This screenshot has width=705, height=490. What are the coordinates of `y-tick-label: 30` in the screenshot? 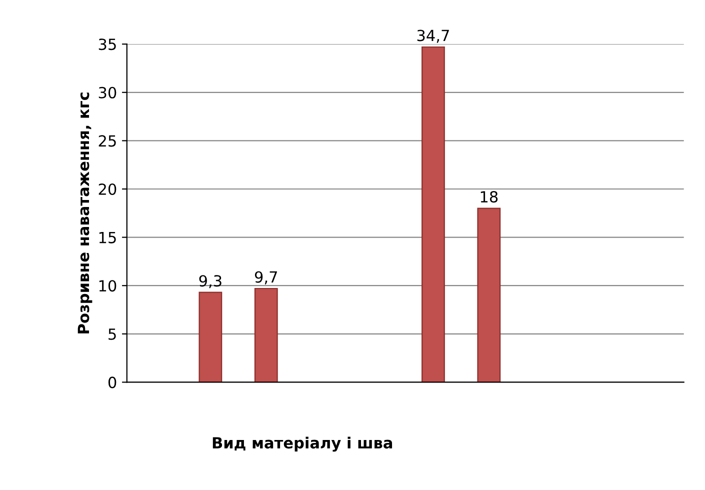 It's located at (107, 92).